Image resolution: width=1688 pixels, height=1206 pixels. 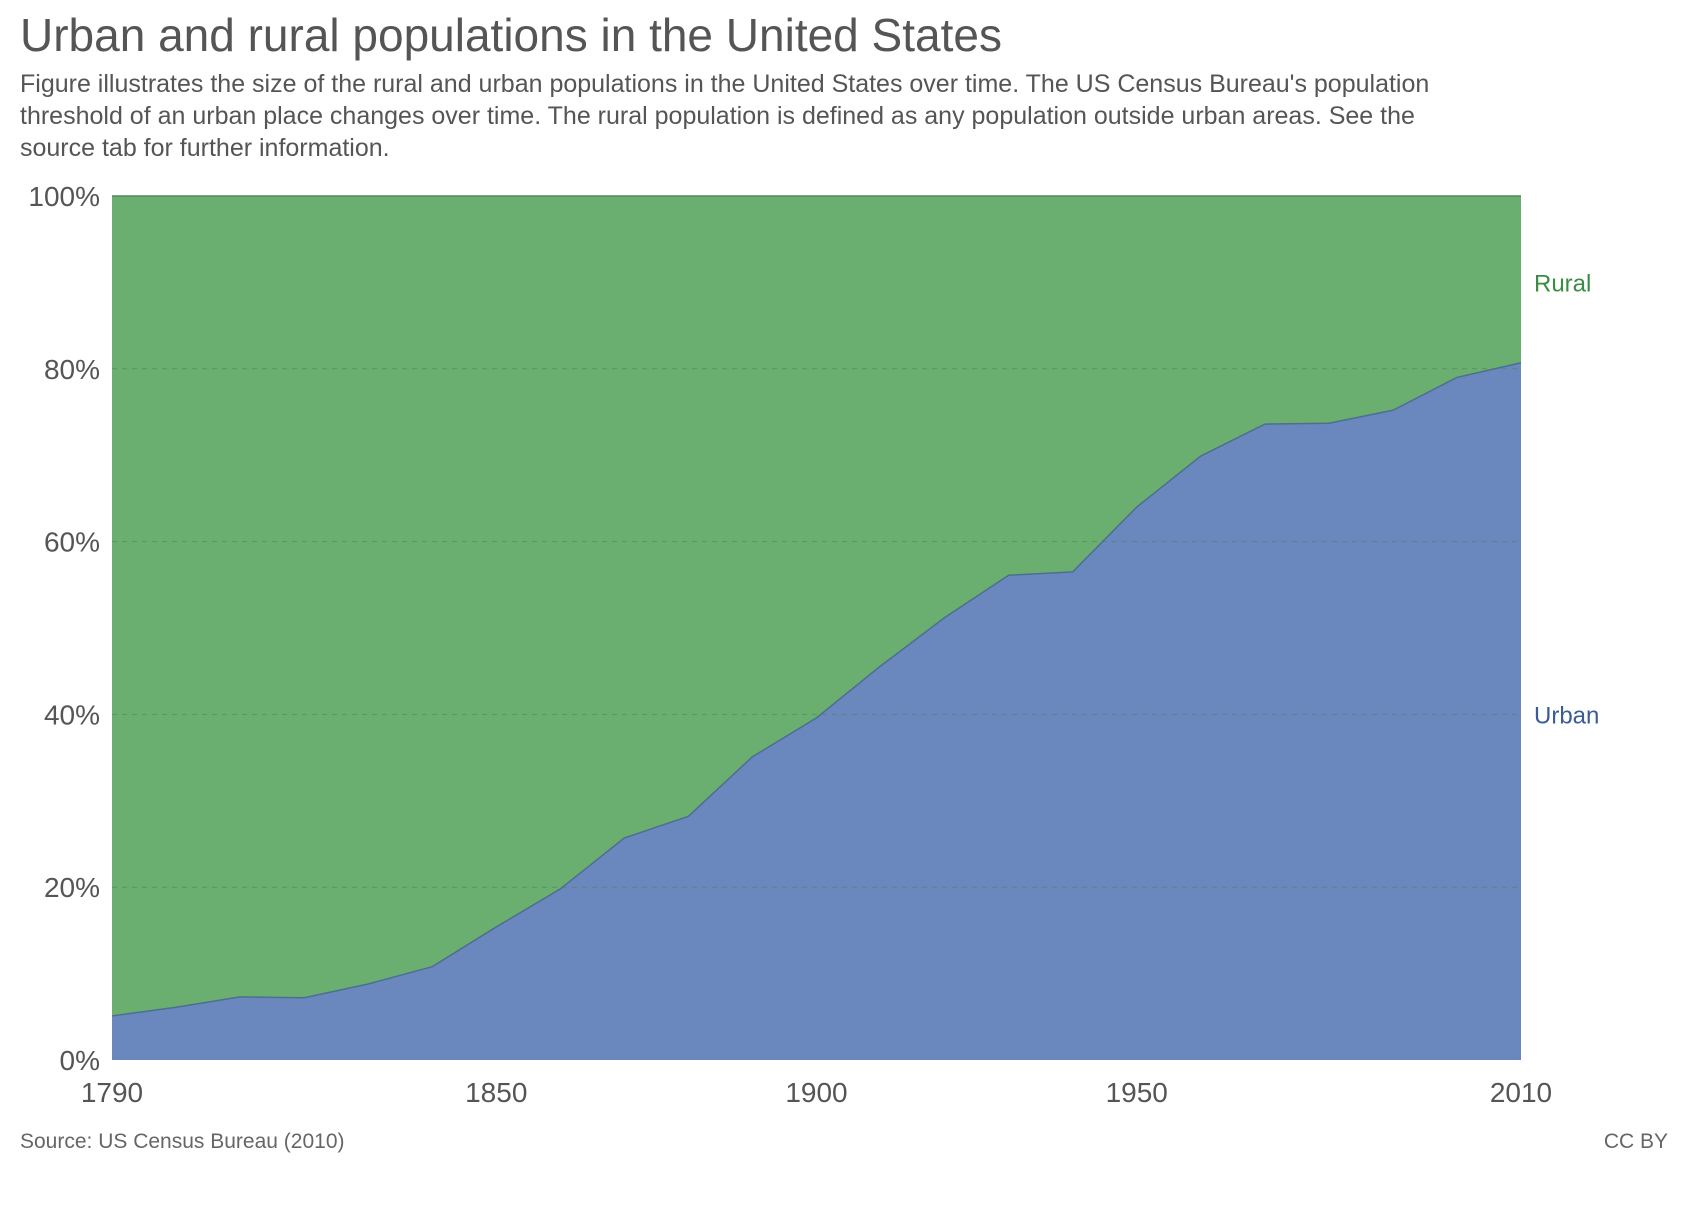 I want to click on x-tick-label: 1900, so click(x=816, y=1092).